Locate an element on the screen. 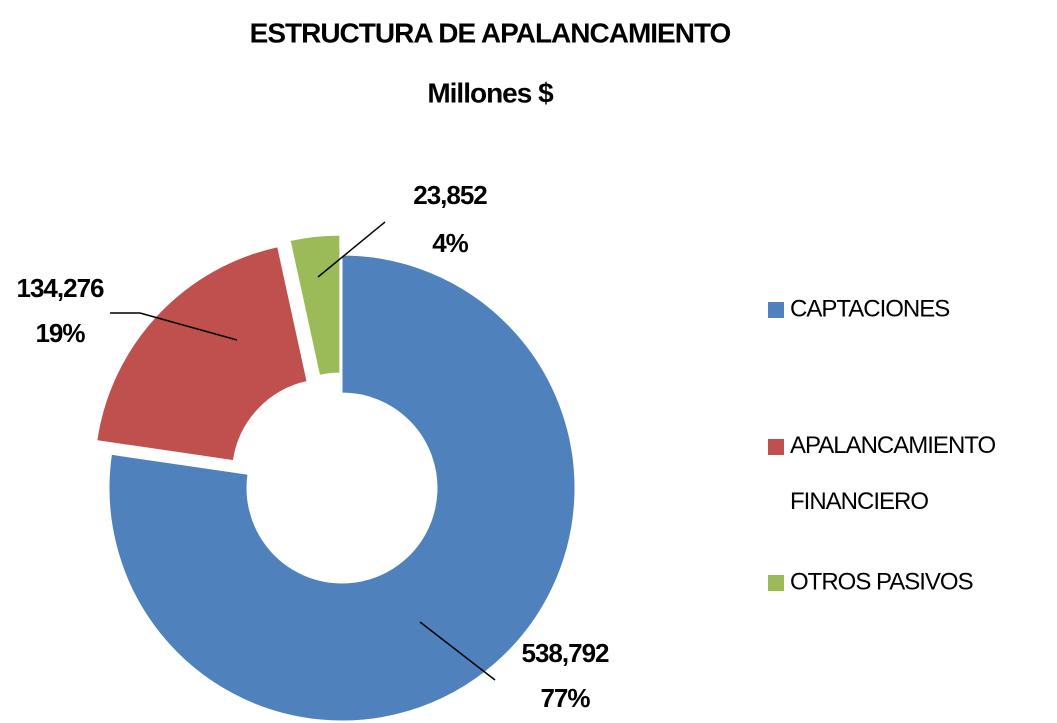 Image resolution: width=1057 pixels, height=723 pixels. legend-label: OTROS PASIVOS is located at coordinates (881, 581).